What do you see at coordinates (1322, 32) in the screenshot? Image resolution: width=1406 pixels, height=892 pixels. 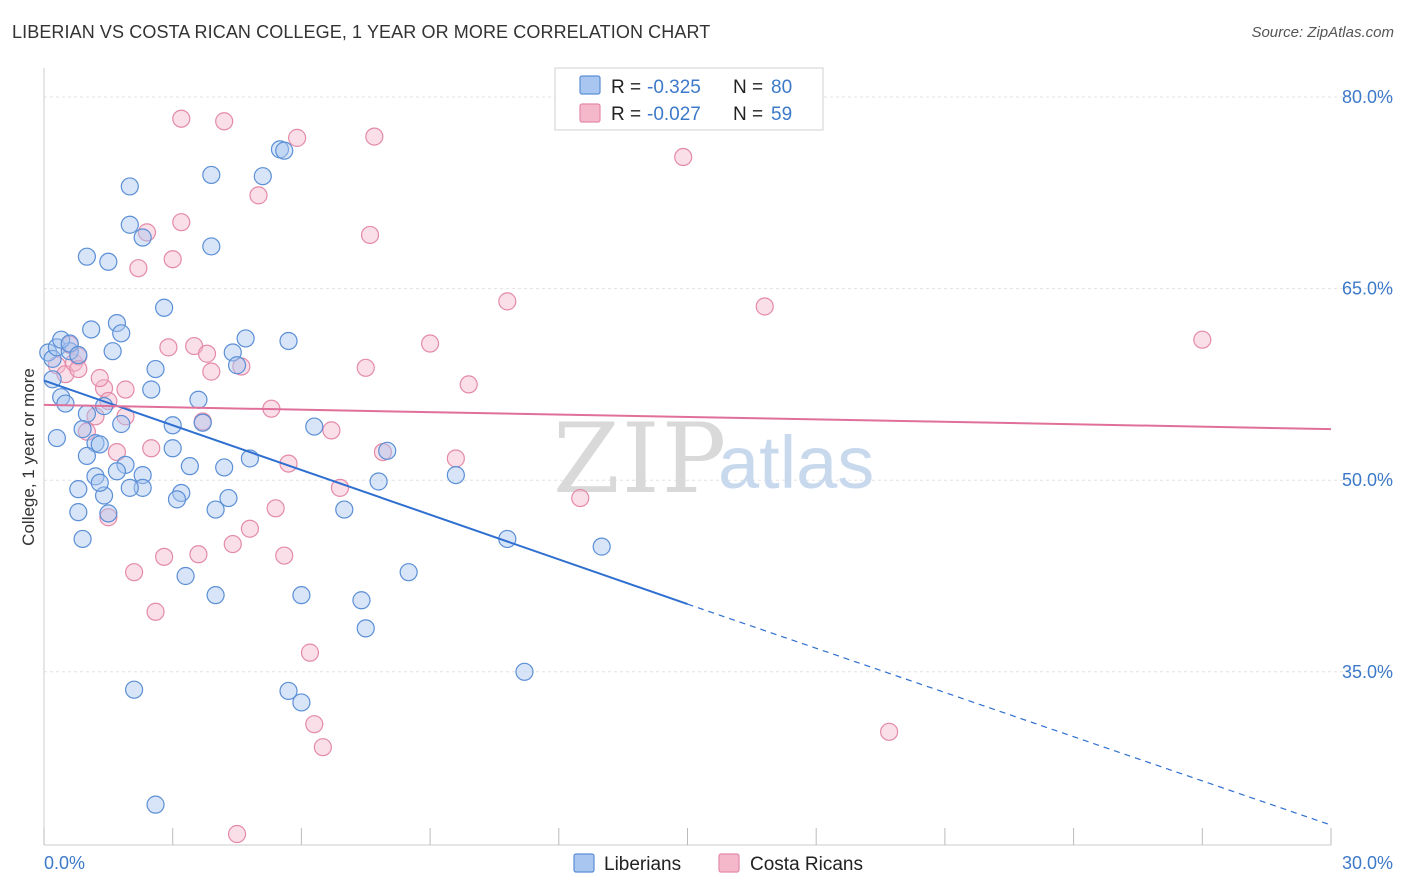 I see `source-label: Source: ZipAtlas.com` at bounding box center [1322, 32].